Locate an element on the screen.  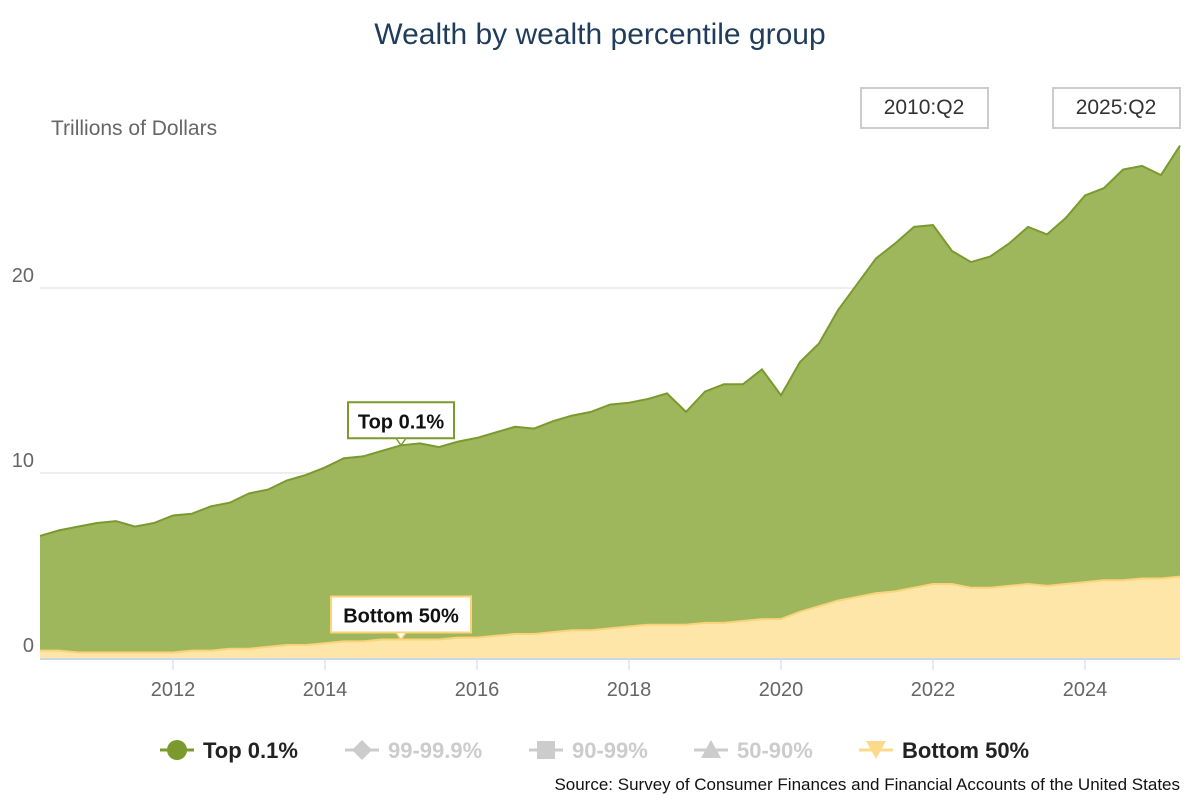
legend-item-90-99: 90-99% is located at coordinates (588, 750).